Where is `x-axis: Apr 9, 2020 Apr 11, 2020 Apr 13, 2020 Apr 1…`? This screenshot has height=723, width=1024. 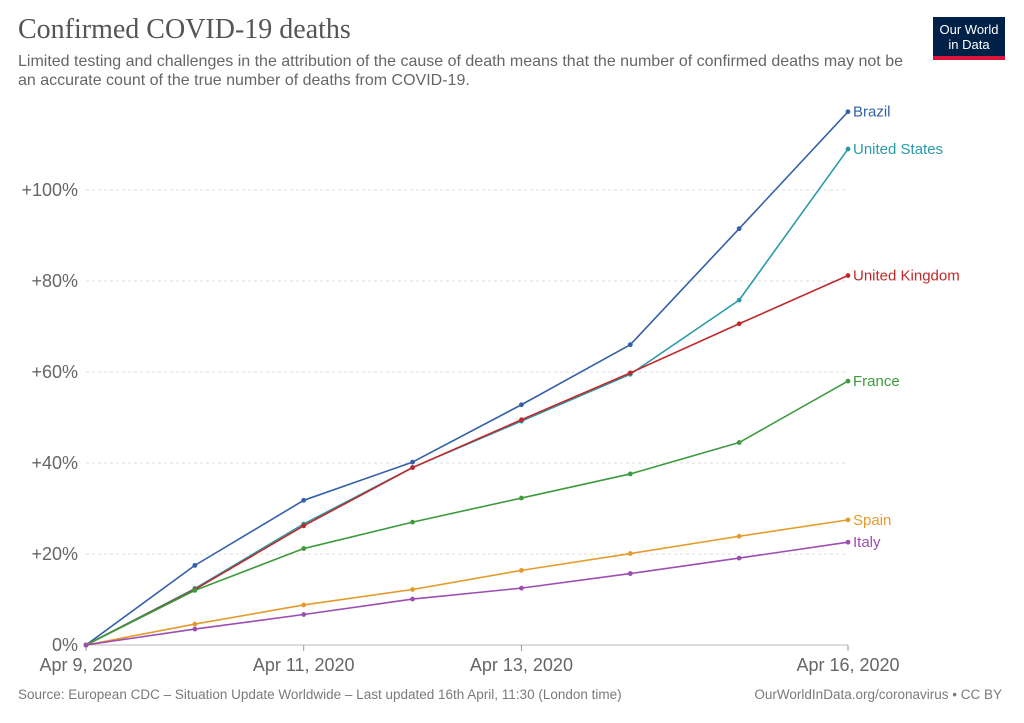
x-axis: Apr 9, 2020 Apr 11, 2020 Apr 13, 2020 Apr 1… is located at coordinates (469, 660).